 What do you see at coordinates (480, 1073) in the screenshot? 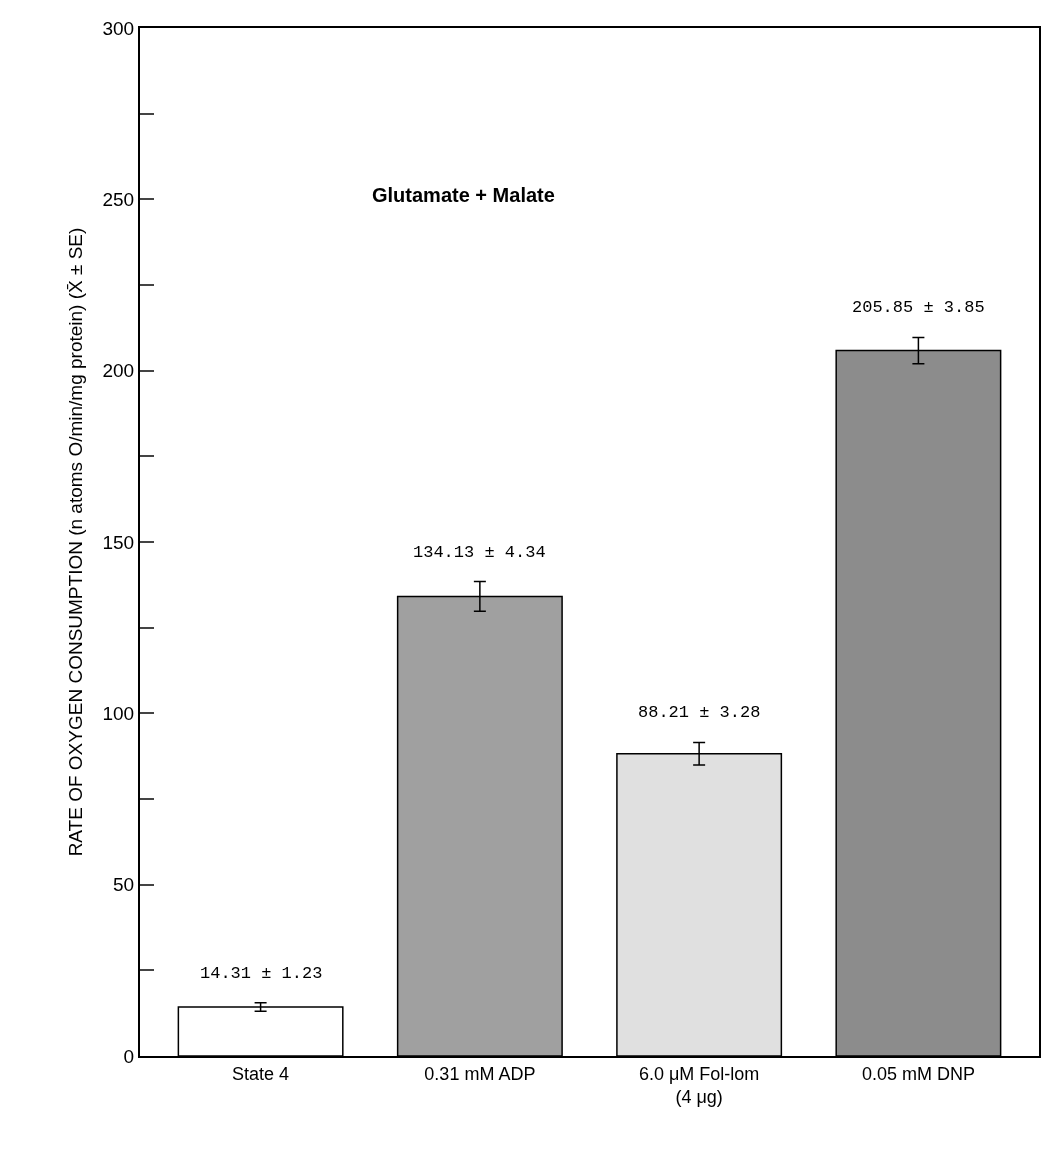
I see `x-tick-label: 0.31 mM ADP` at bounding box center [480, 1073].